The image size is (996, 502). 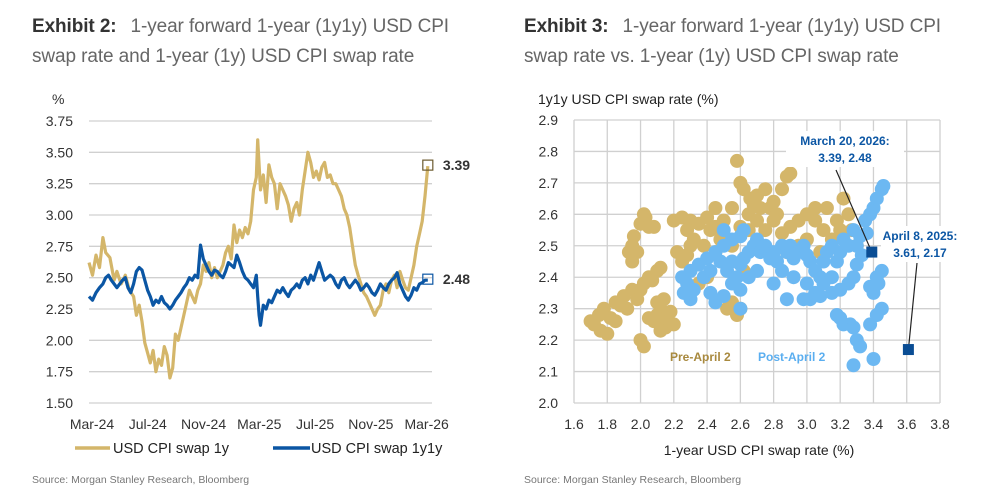 What do you see at coordinates (549, 246) in the screenshot?
I see `y-tick-label: 2.5` at bounding box center [549, 246].